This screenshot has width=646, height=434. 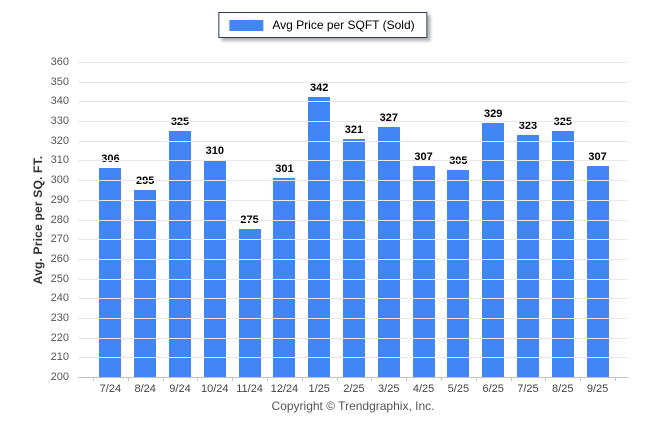 What do you see at coordinates (343, 25) in the screenshot?
I see `legend-label: Avg Price per SQFT (Sold)` at bounding box center [343, 25].